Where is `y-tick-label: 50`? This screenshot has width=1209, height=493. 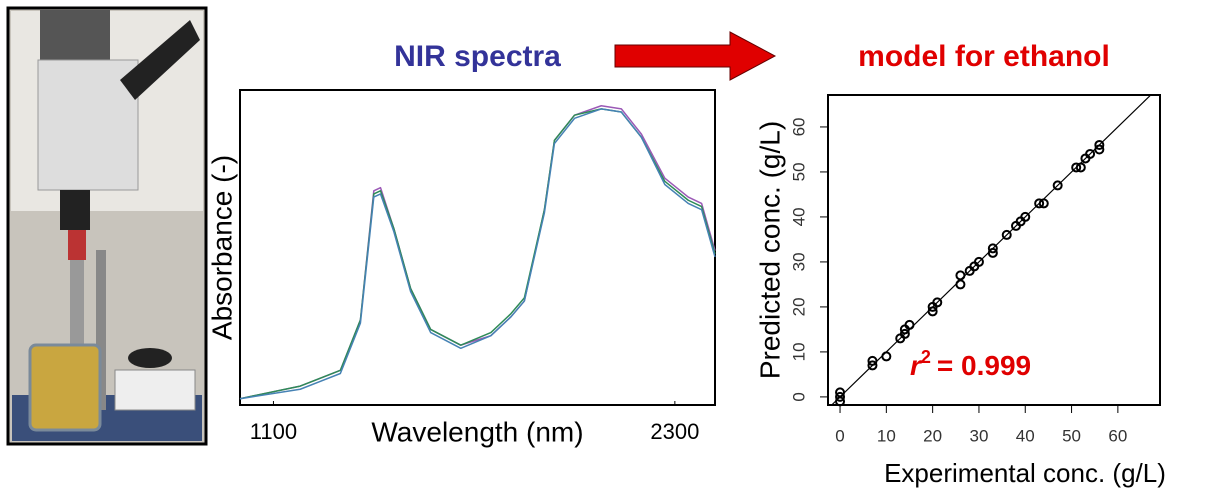
y-tick-label: 50 is located at coordinates (798, 171).